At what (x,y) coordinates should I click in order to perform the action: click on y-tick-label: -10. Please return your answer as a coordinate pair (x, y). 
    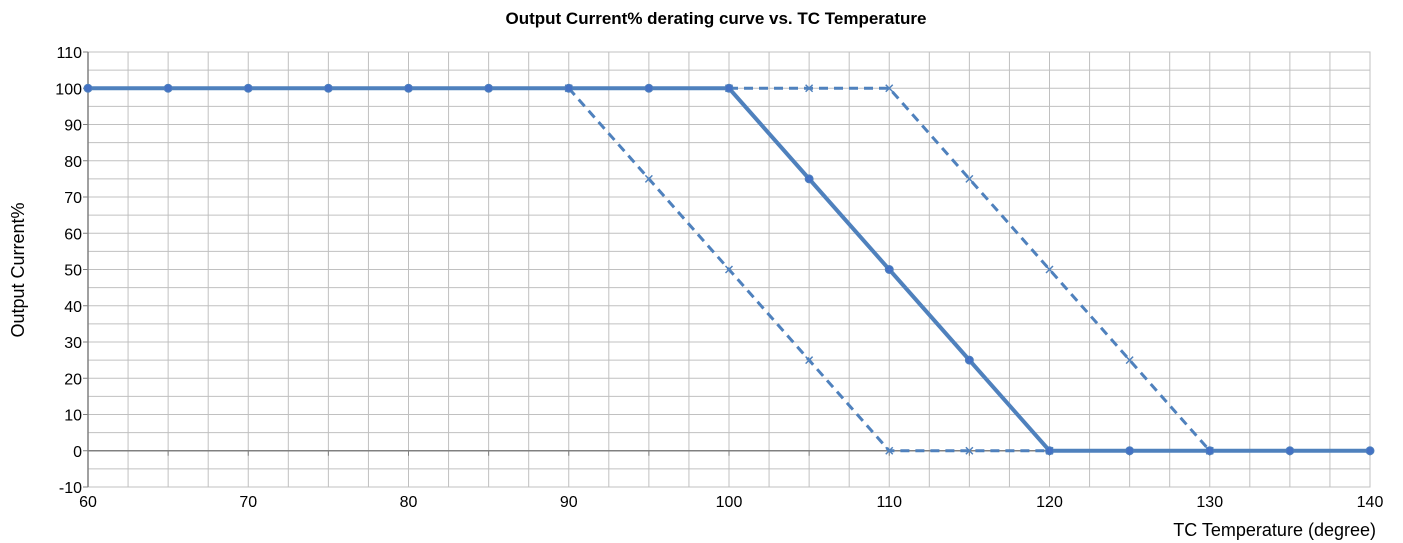
    Looking at the image, I should click on (70, 488).